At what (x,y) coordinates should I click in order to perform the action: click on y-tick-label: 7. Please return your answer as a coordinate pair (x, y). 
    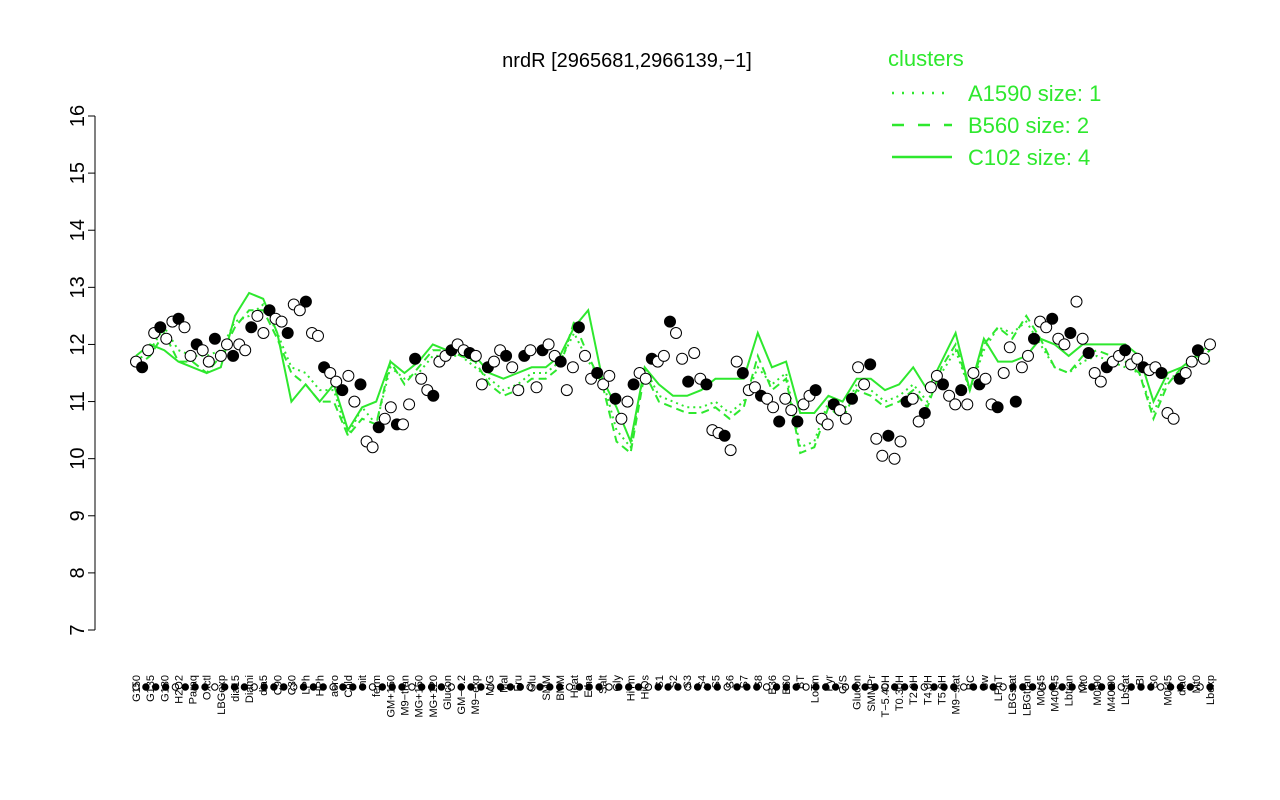
    Looking at the image, I should click on (78, 629).